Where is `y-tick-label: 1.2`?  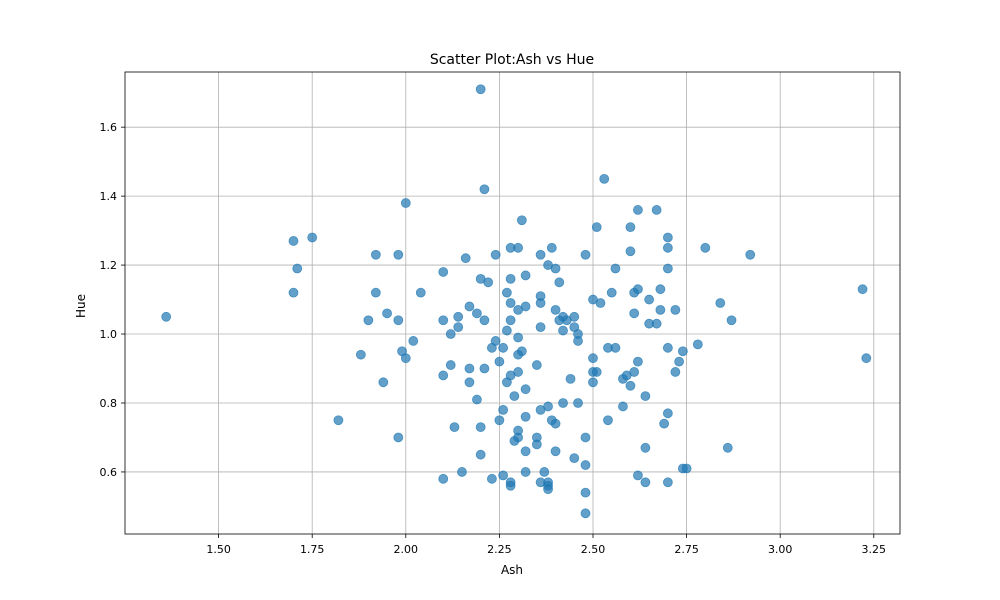
y-tick-label: 1.2 is located at coordinates (109, 265).